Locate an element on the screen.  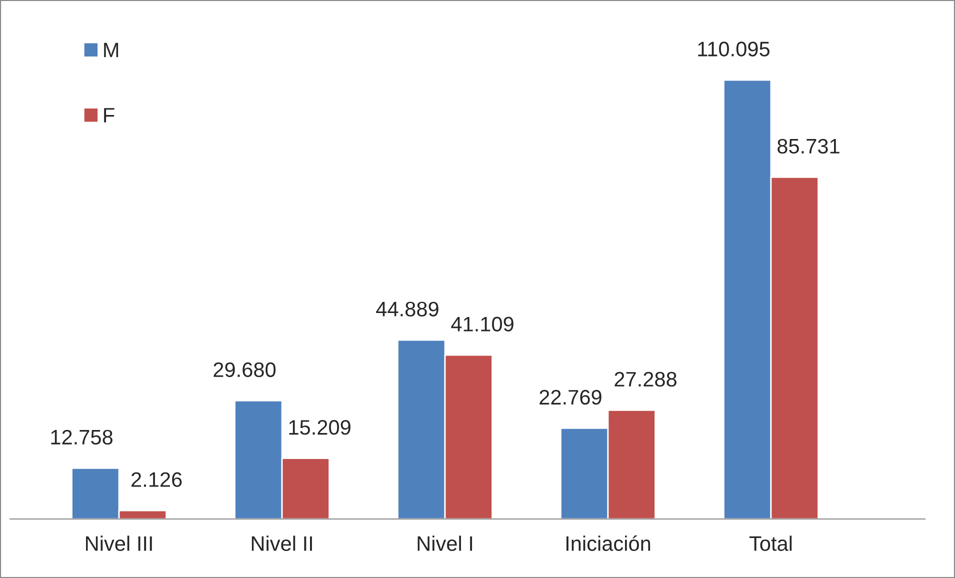
data-label: 44.889 is located at coordinates (407, 309).